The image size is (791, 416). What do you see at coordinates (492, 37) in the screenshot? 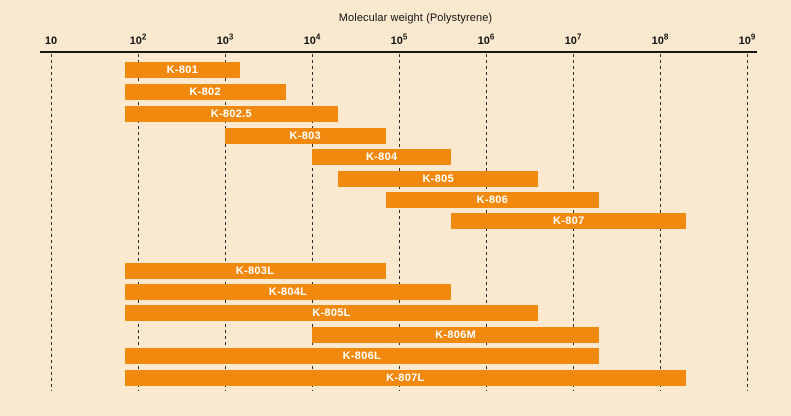
I see `tick-exponent: 6` at bounding box center [492, 37].